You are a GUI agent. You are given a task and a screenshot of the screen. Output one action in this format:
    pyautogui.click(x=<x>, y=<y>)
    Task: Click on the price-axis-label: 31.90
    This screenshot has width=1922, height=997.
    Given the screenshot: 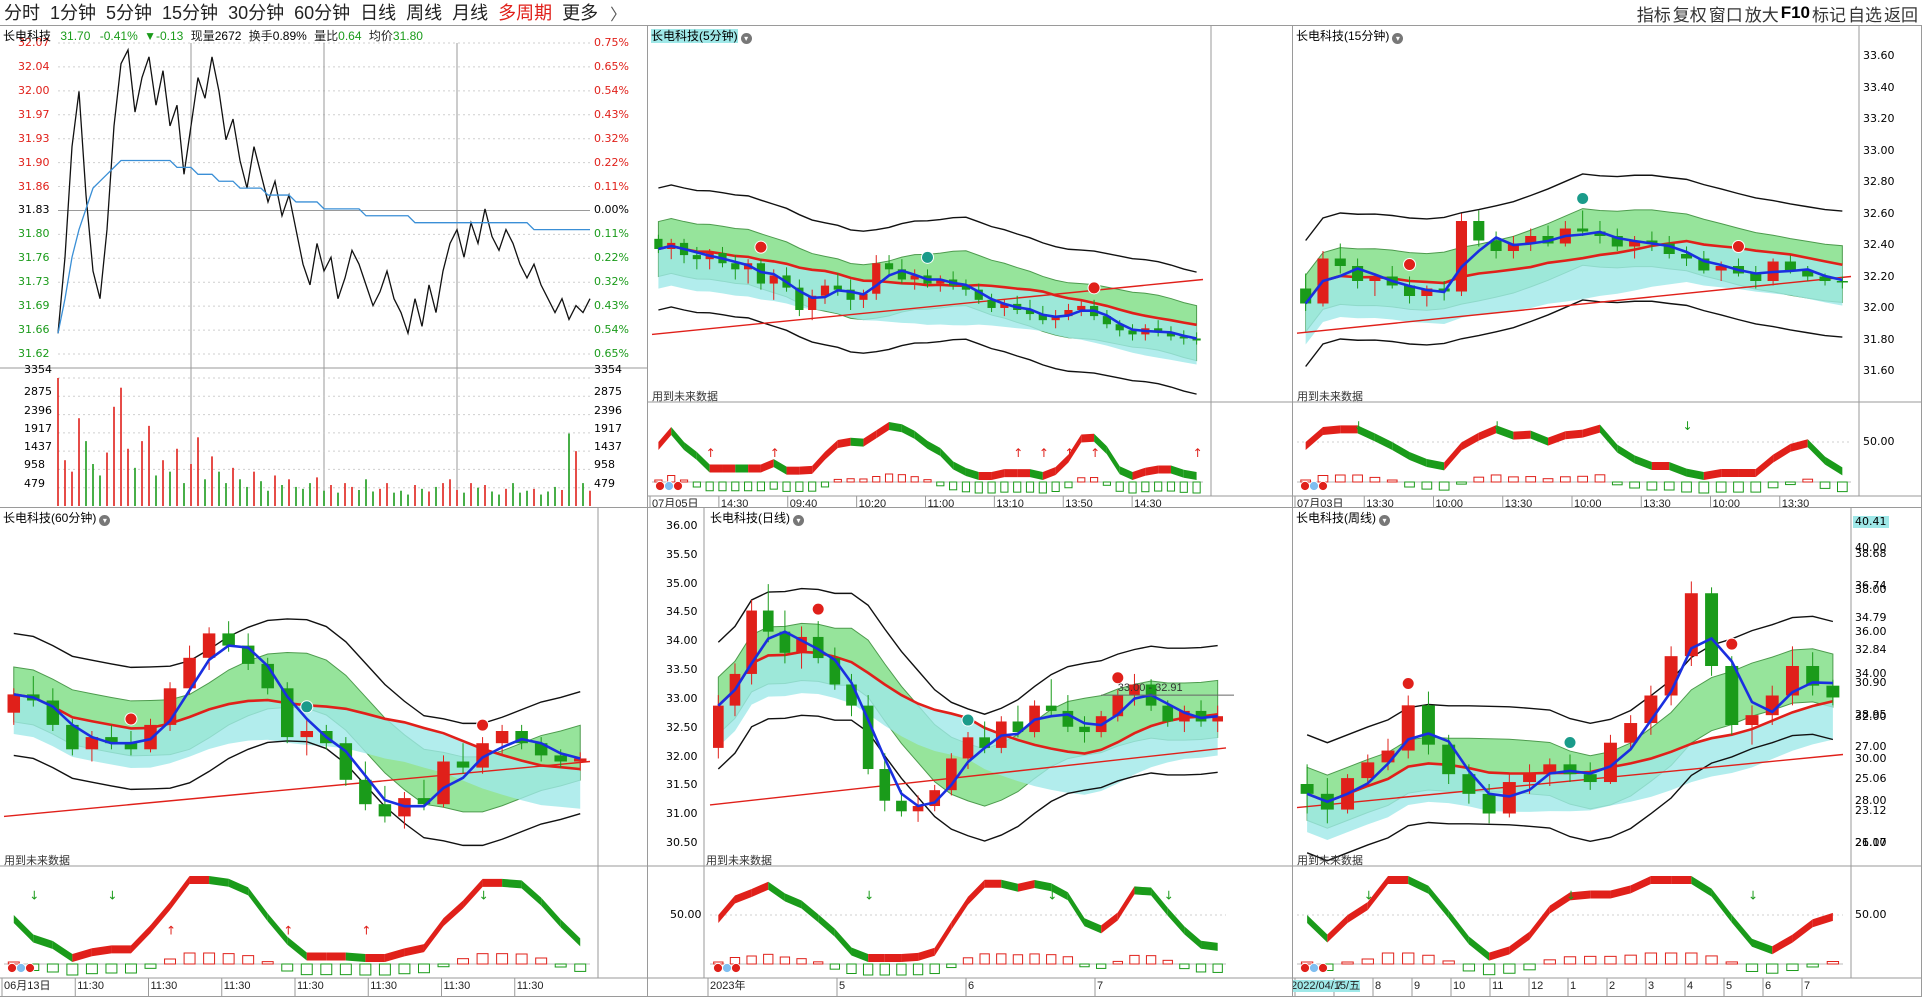 What is the action you would take?
    pyautogui.click(x=34, y=162)
    